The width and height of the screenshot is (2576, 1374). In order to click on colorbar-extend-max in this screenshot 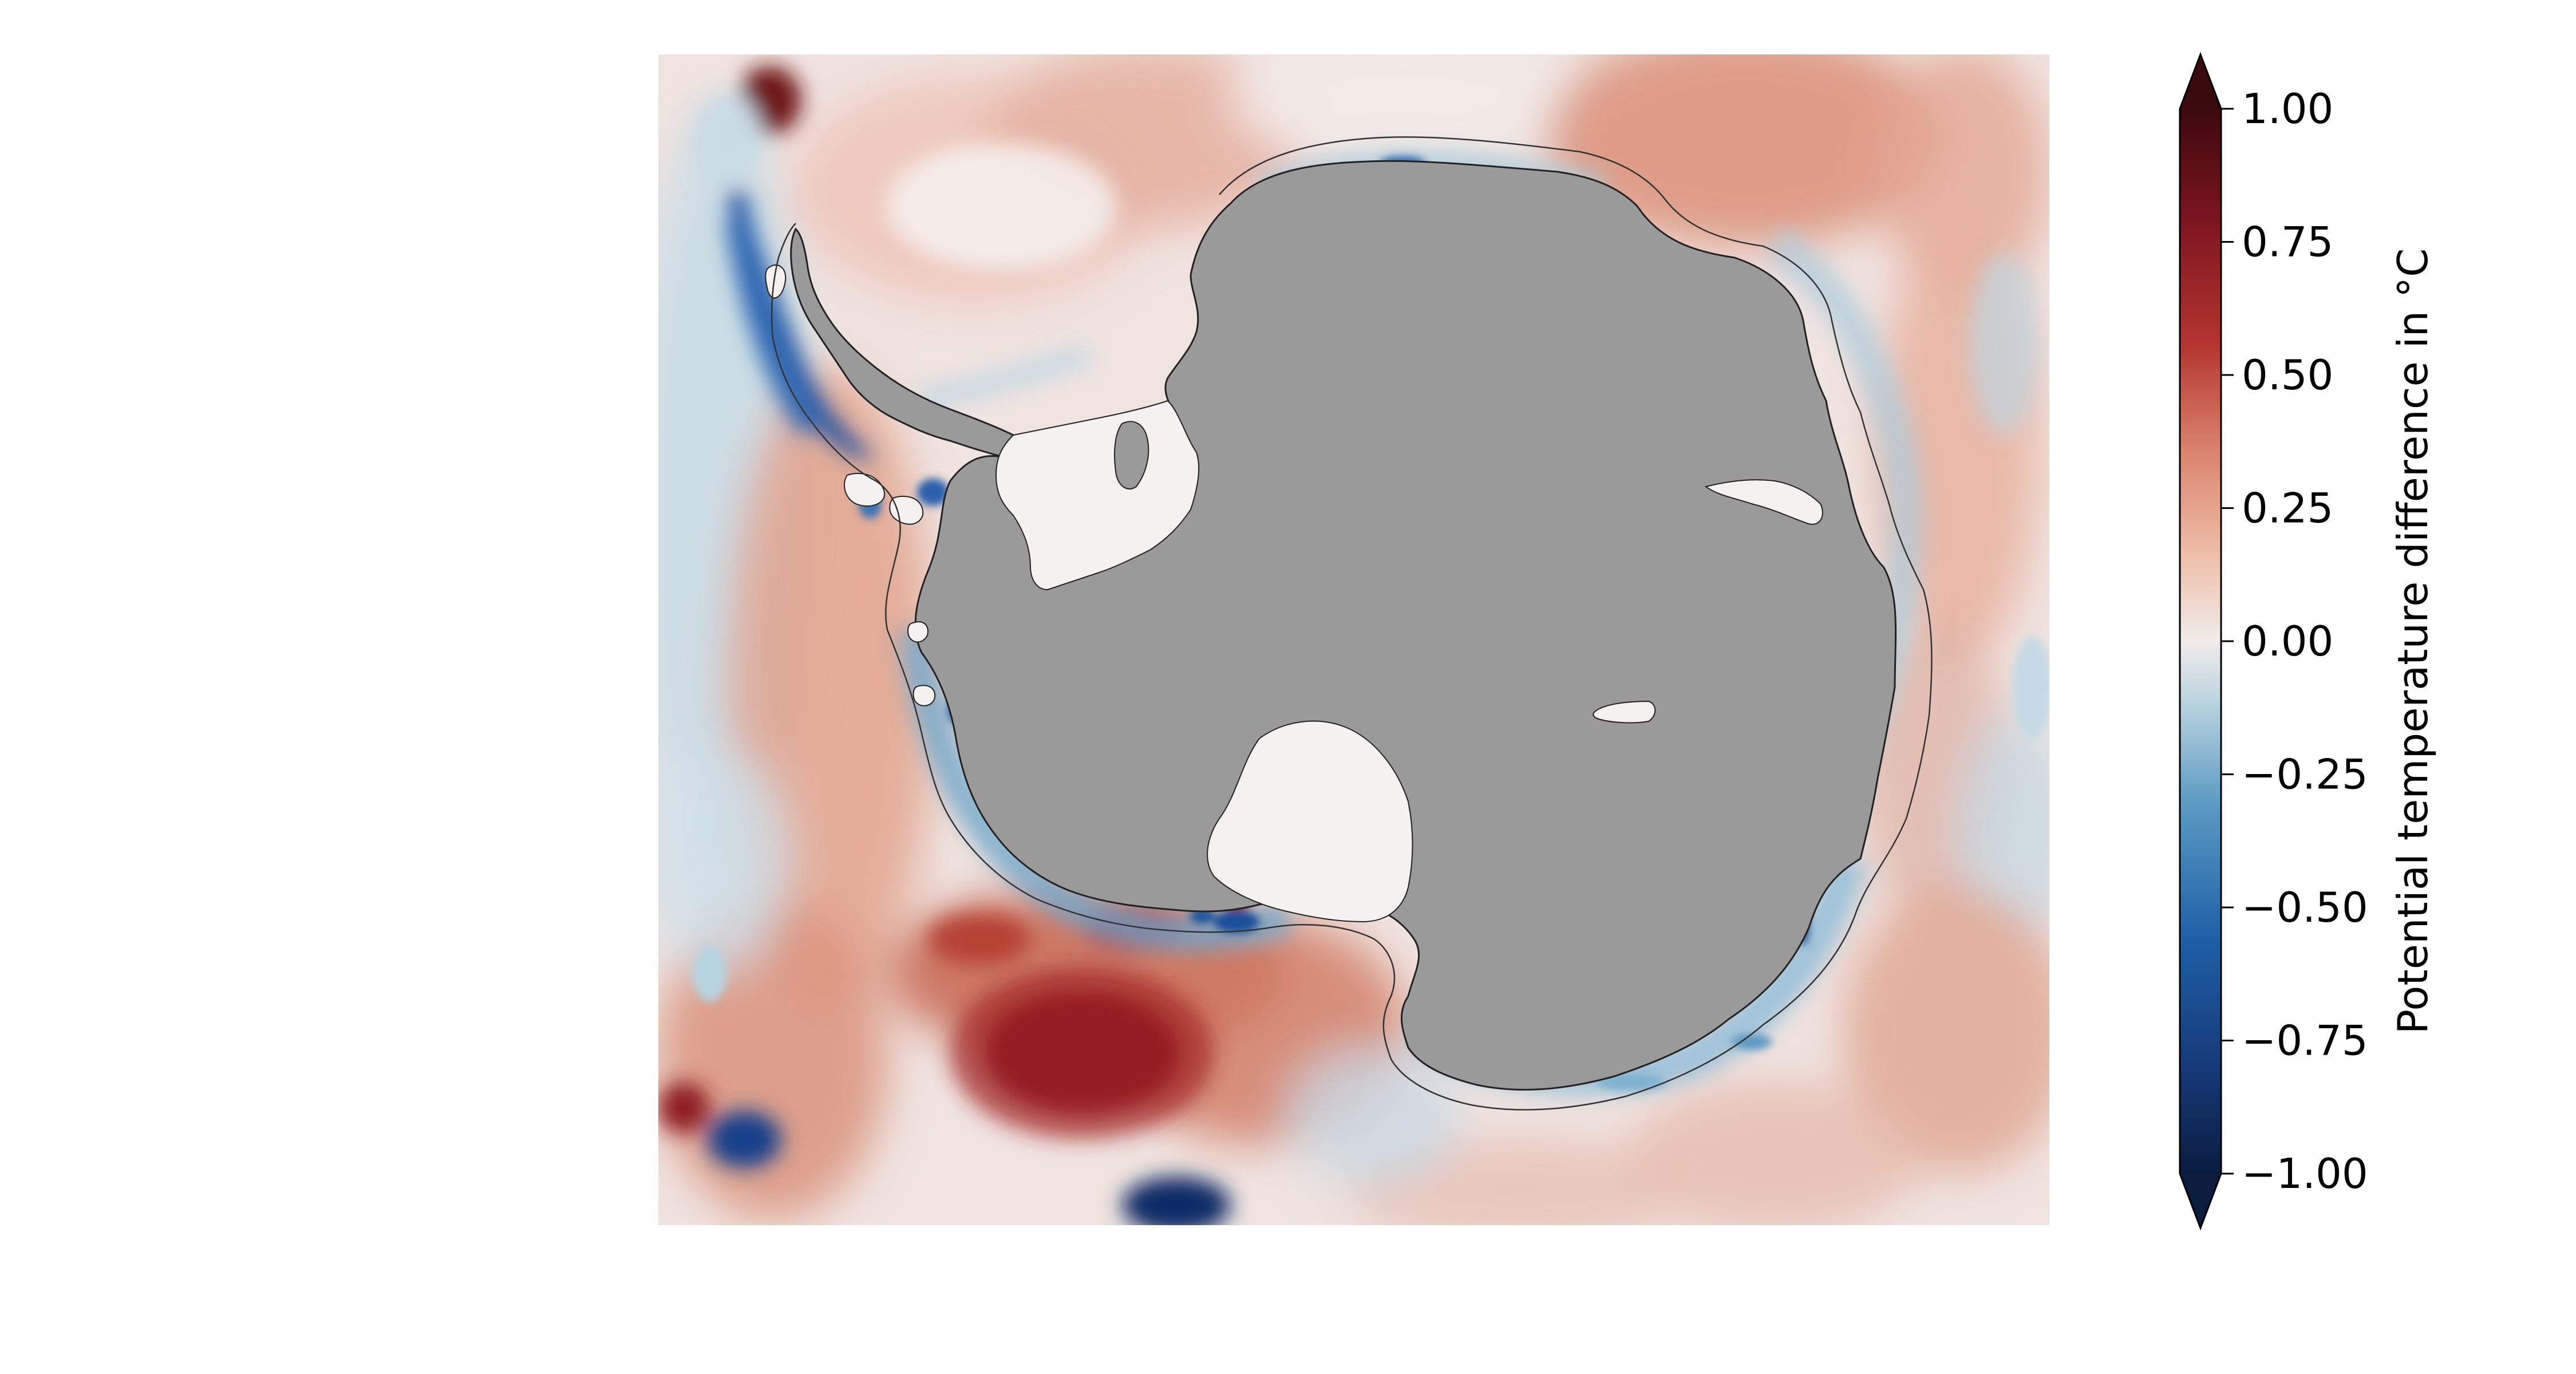, I will do `click(2200, 81)`.